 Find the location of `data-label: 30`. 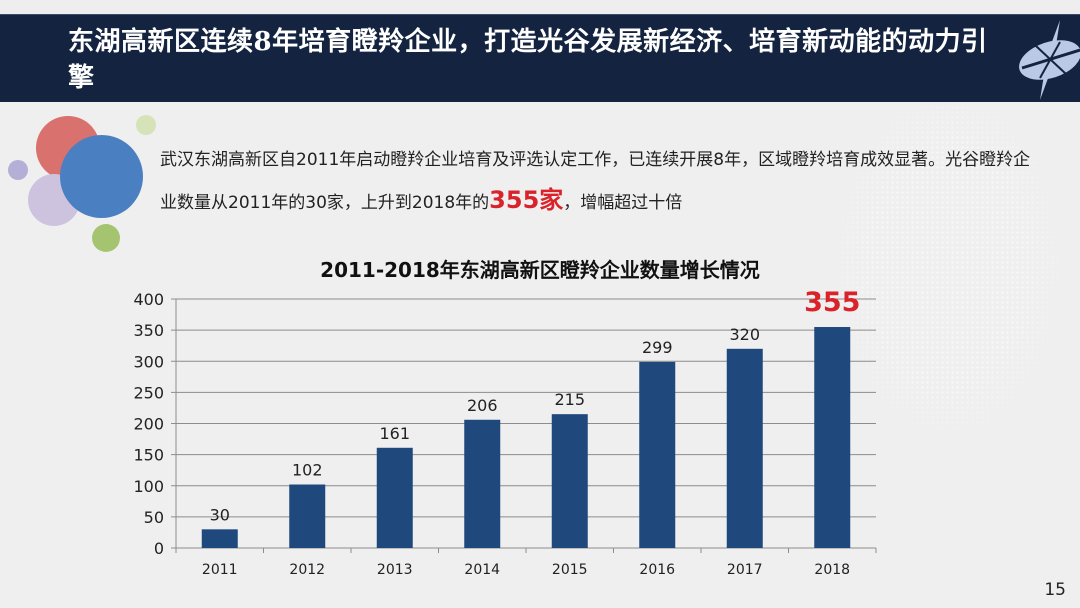

data-label: 30 is located at coordinates (220, 514).